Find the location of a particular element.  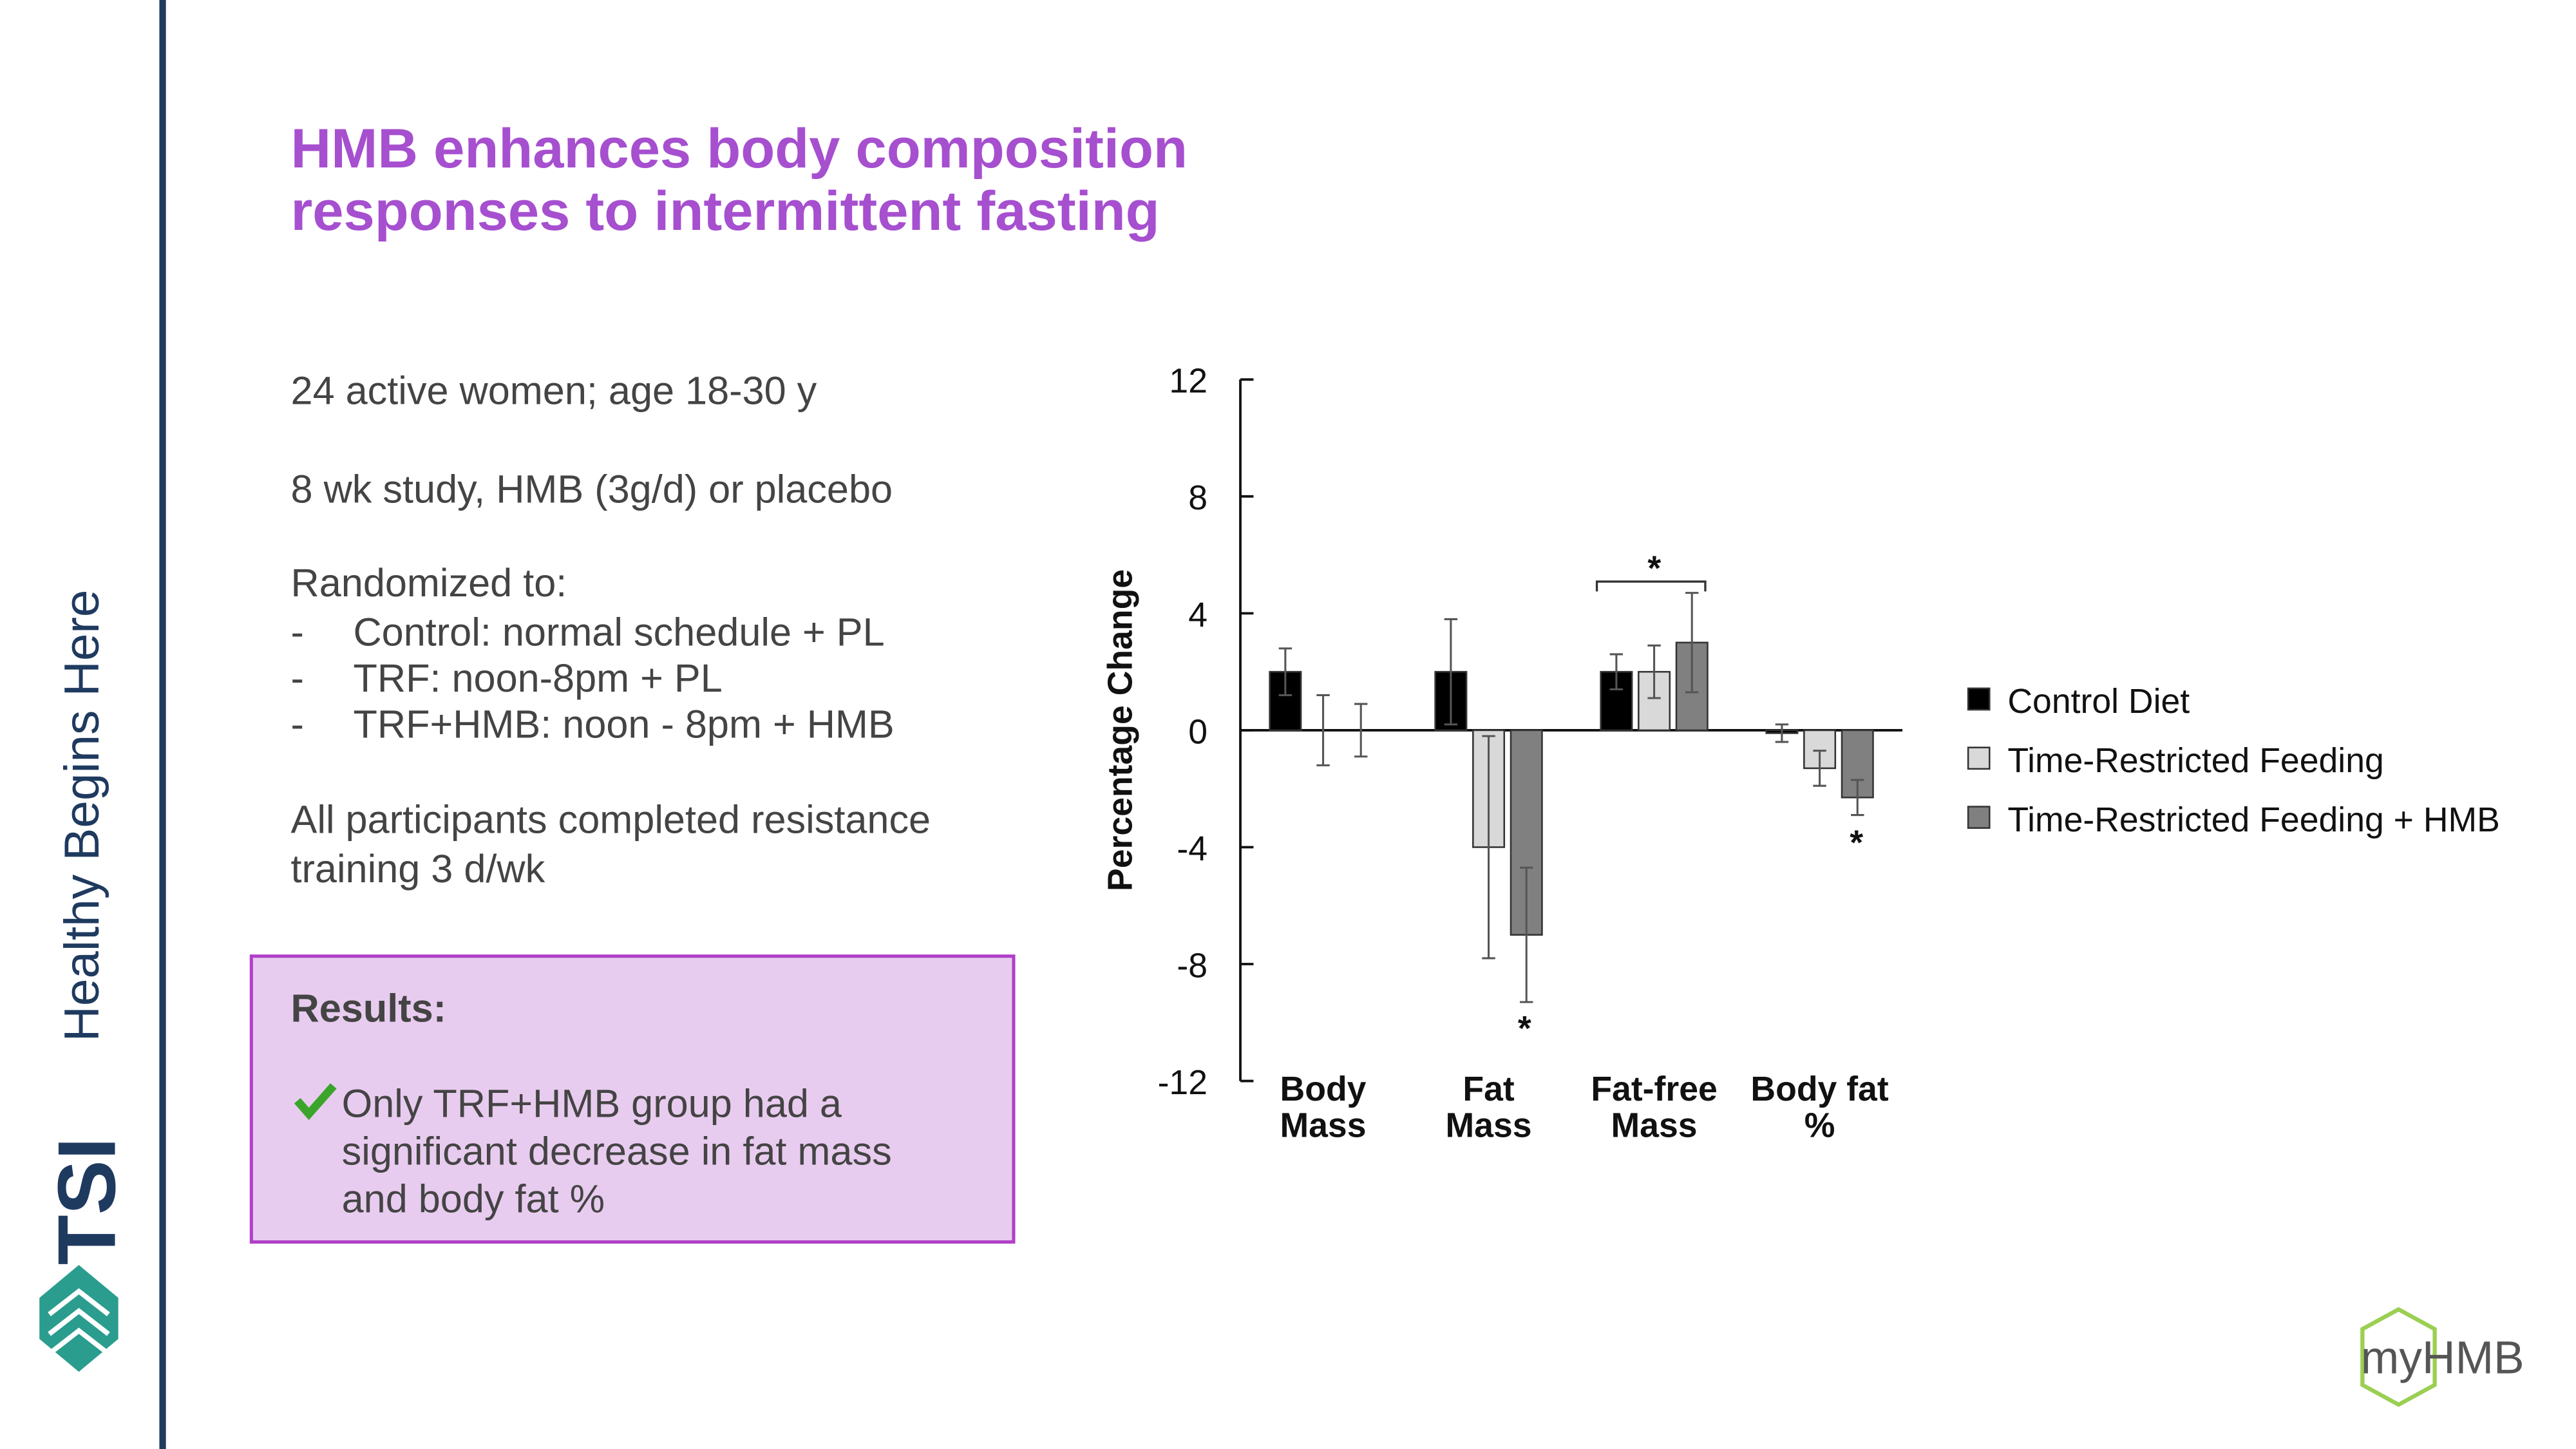

group-text: TRF: noon-8pm + PL is located at coordinates (538, 678).